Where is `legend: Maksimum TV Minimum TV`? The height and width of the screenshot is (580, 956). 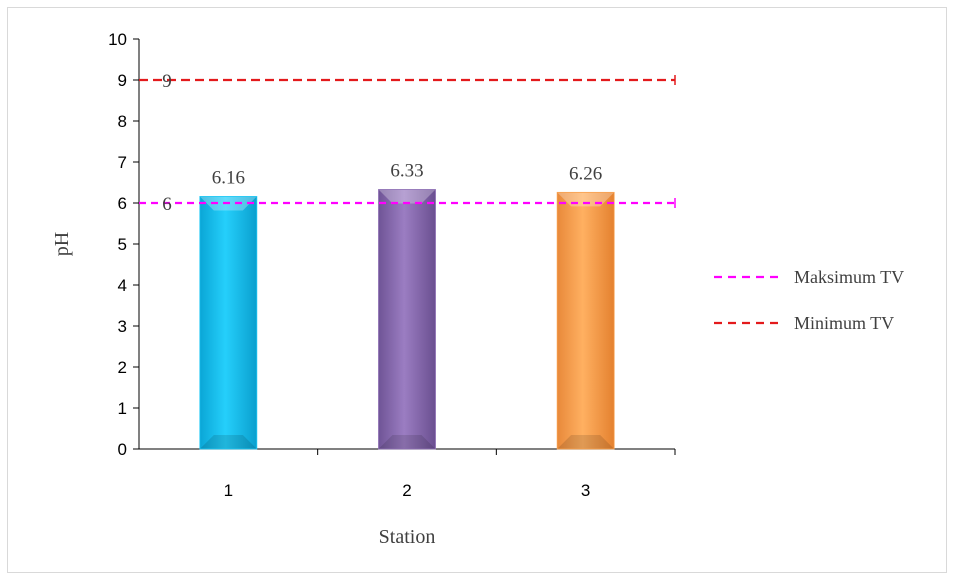
legend: Maksimum TV Minimum TV is located at coordinates (809, 300).